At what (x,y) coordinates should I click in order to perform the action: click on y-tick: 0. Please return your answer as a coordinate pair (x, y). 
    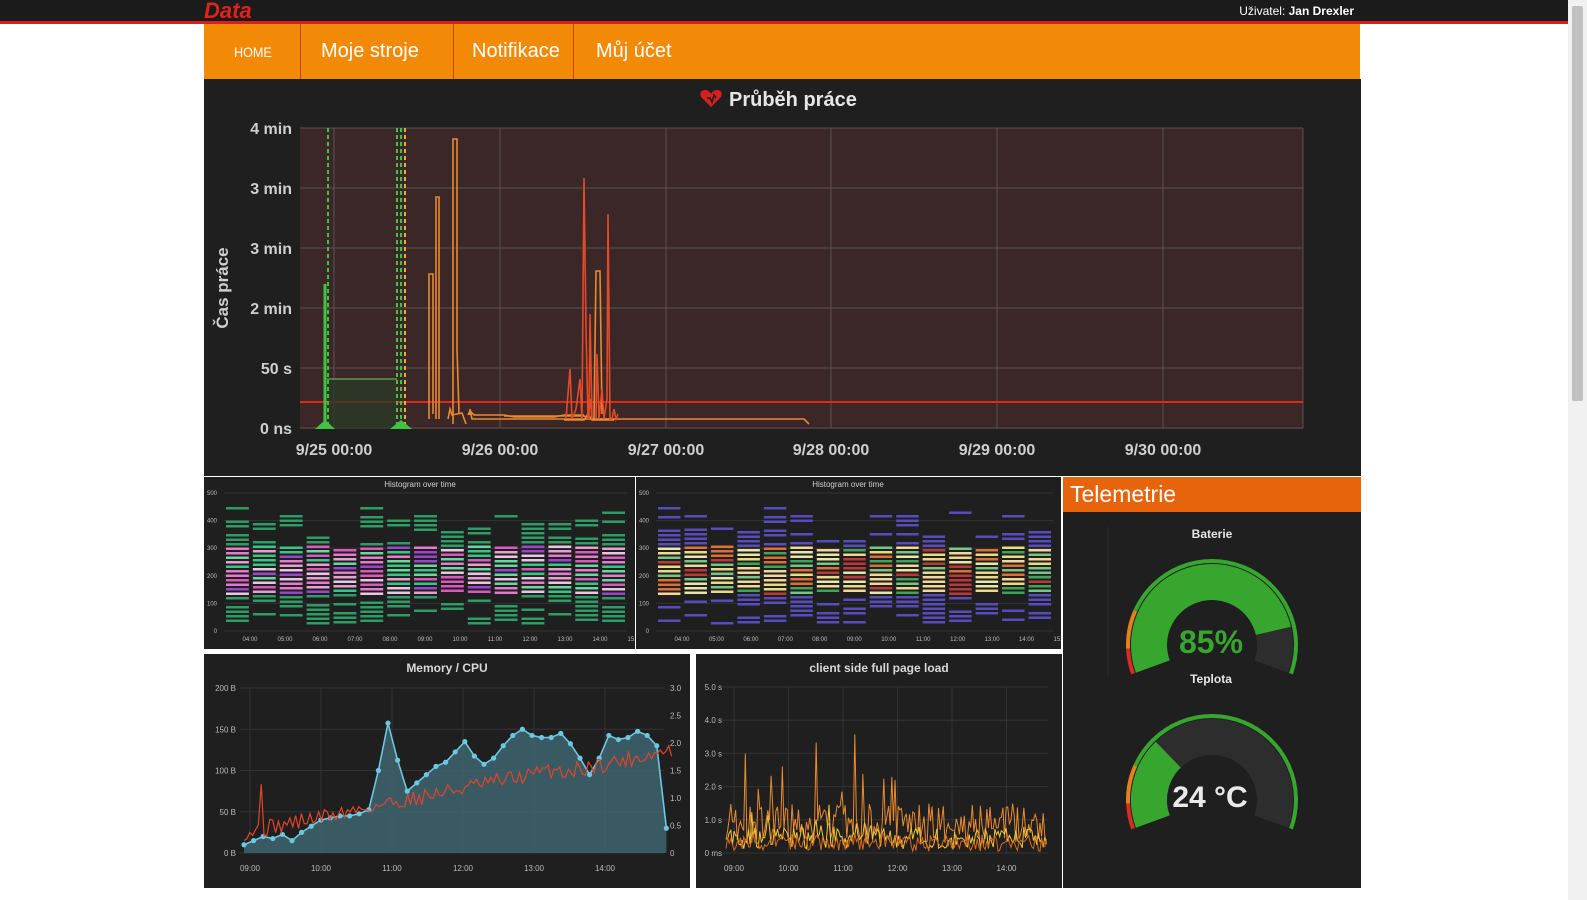
    Looking at the image, I should click on (216, 632).